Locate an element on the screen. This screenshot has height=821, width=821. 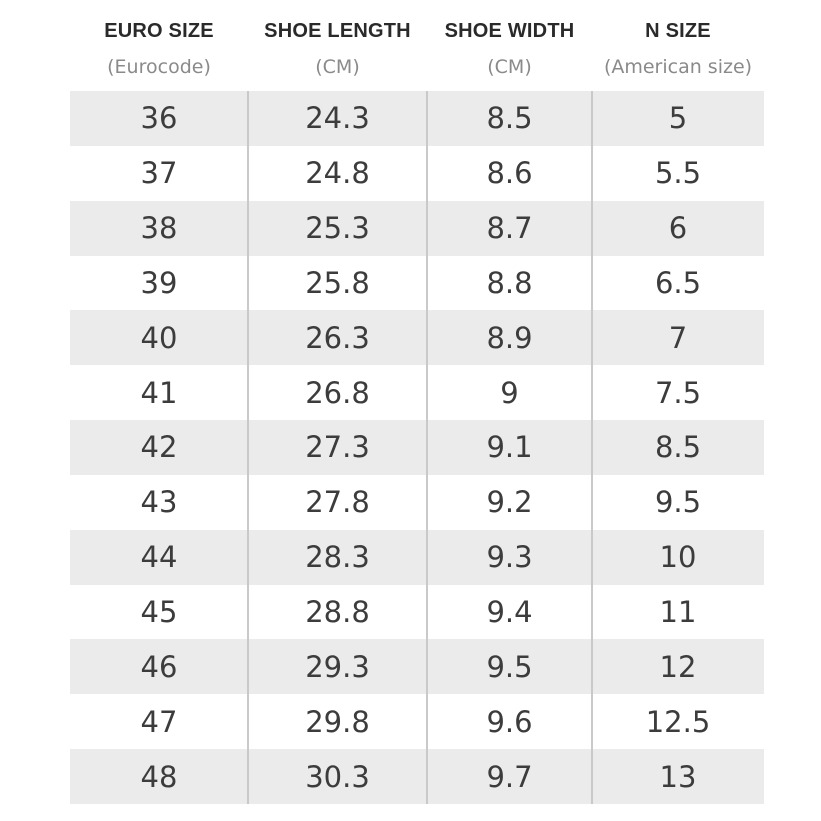
cell-shoe-width: 8.9 is located at coordinates (509, 337).